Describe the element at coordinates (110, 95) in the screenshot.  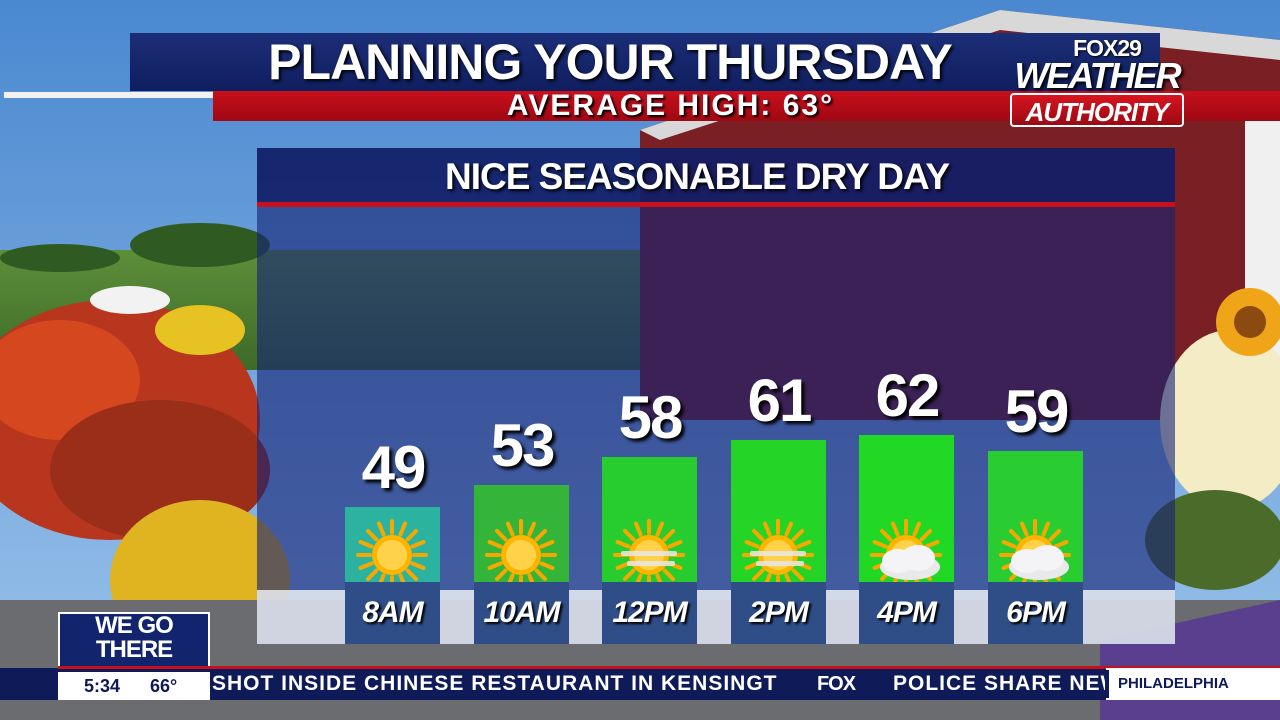
I see `header-accent-line` at that location.